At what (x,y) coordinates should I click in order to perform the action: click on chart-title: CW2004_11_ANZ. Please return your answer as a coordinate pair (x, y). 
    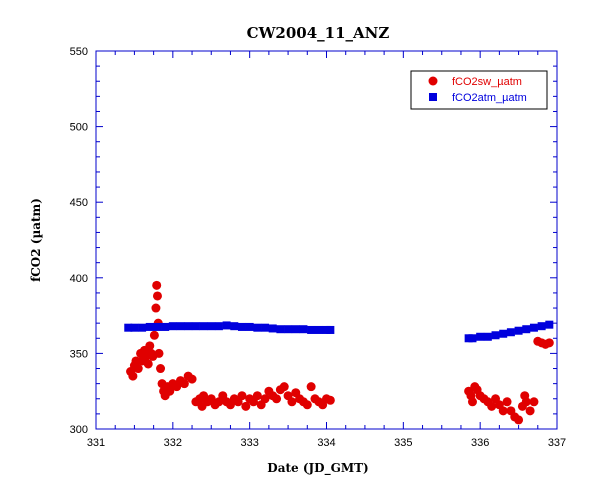
    Looking at the image, I should click on (318, 33).